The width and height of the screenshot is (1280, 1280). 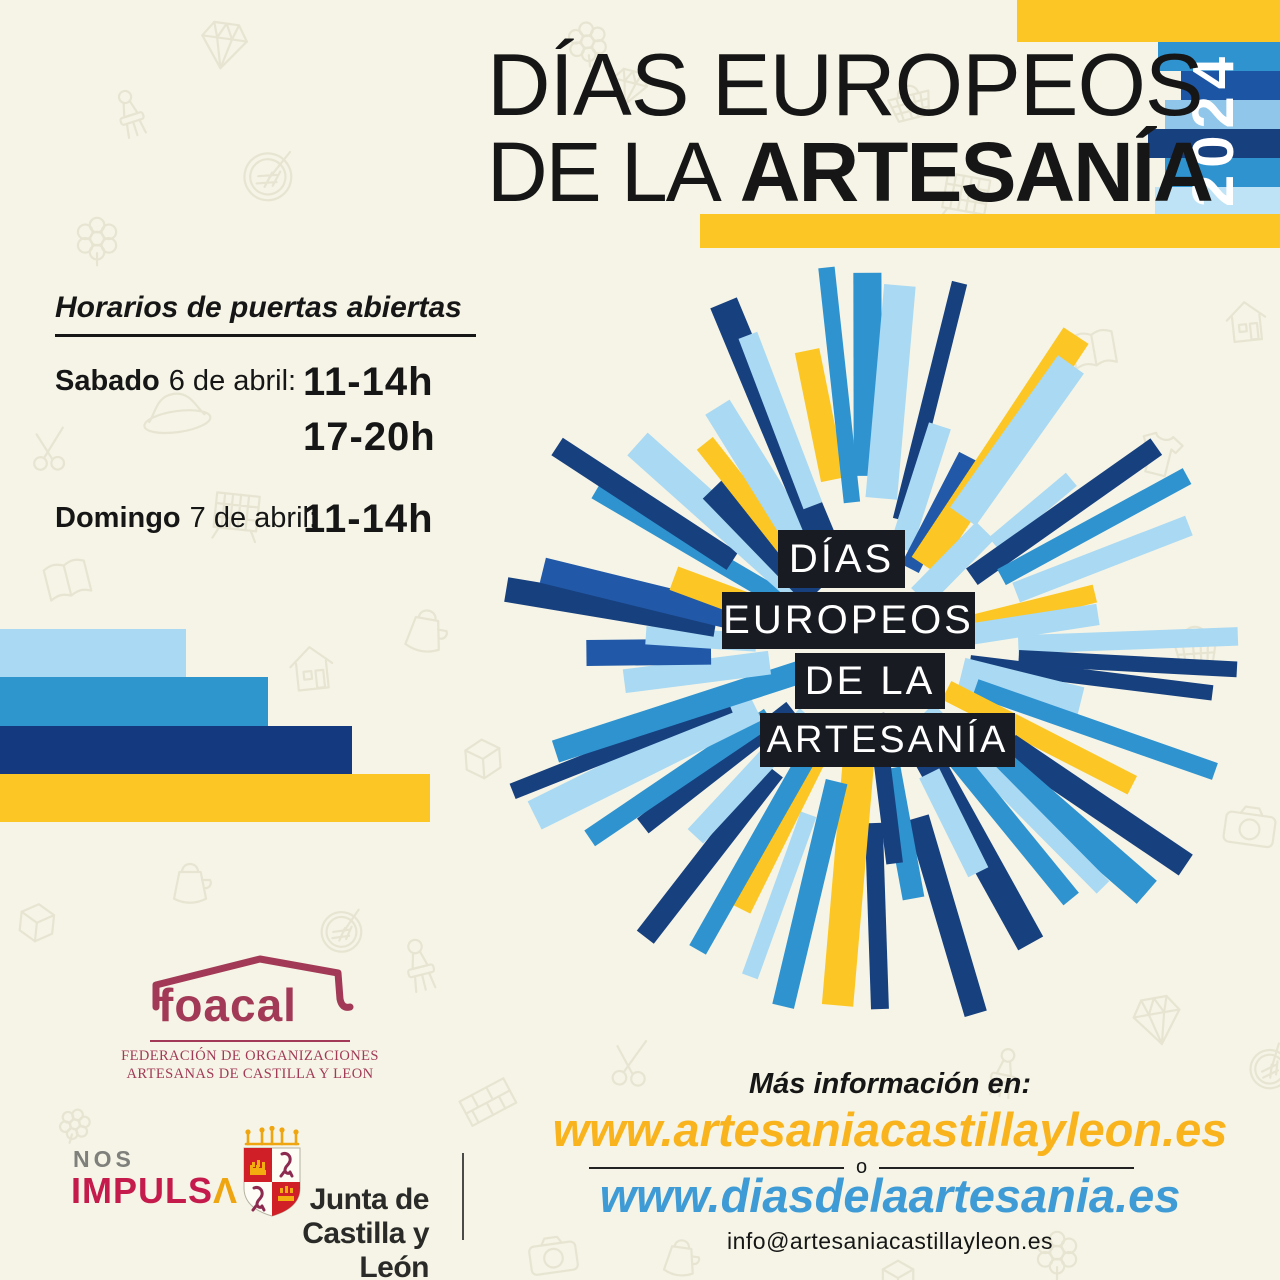 I want to click on left-bar-lightblue, so click(x=93, y=653).